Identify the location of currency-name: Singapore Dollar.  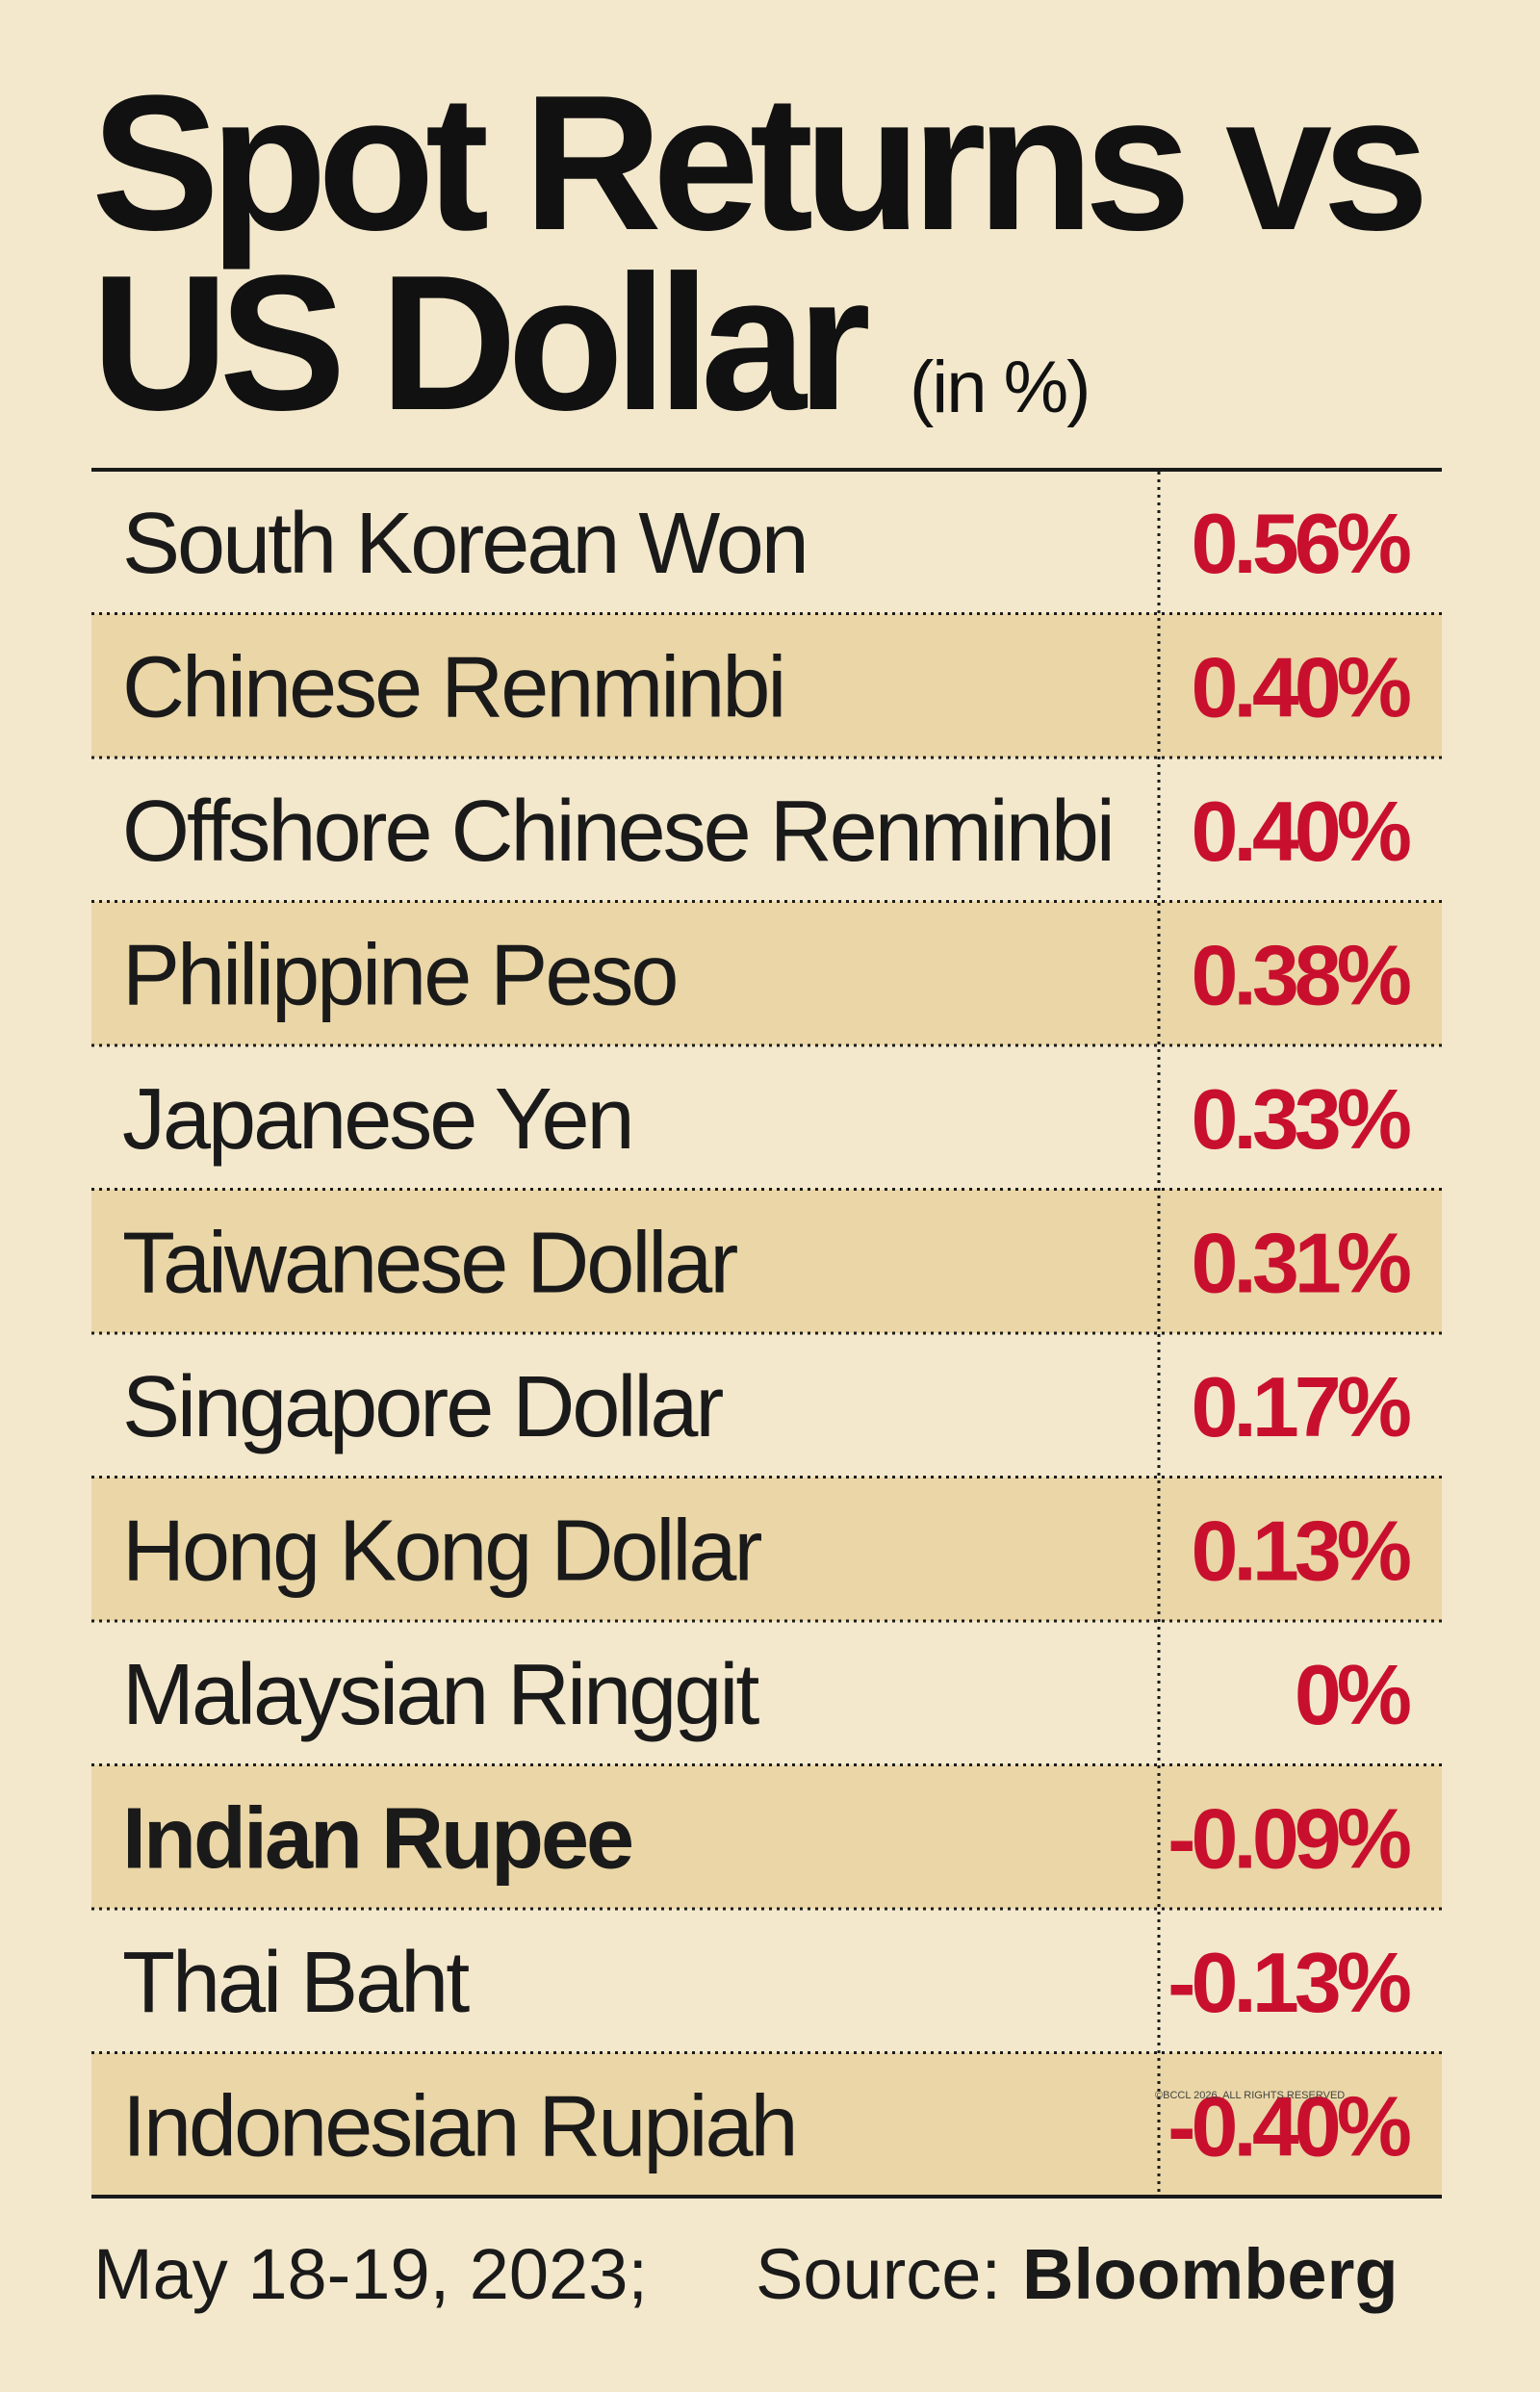
(422, 1407).